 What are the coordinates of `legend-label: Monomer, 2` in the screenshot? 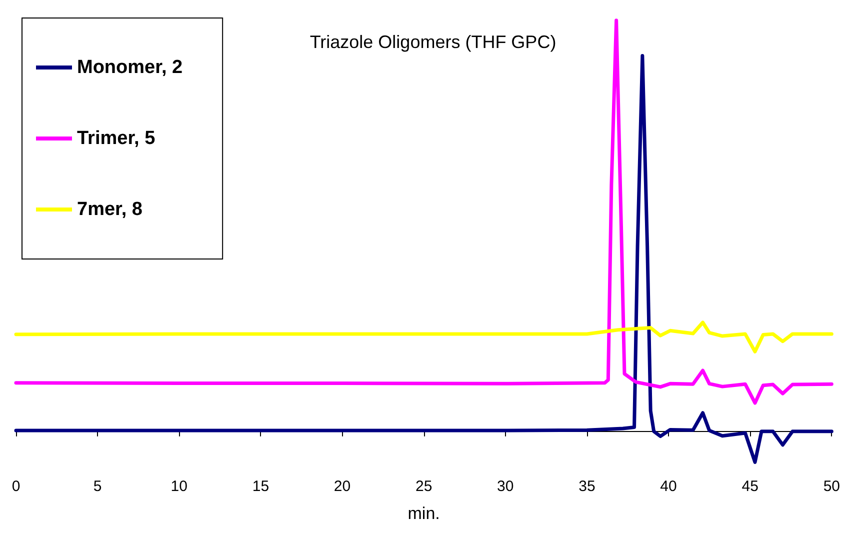 It's located at (130, 67).